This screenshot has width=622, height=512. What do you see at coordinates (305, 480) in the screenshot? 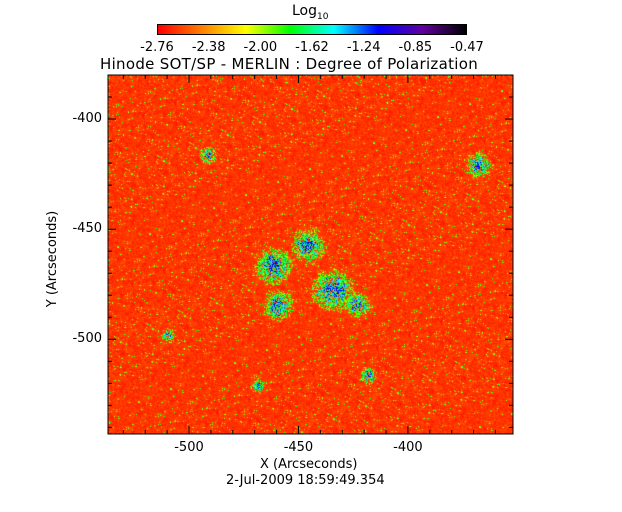
I see `date-label: 2-Jul-2009 18:59:49.354` at bounding box center [305, 480].